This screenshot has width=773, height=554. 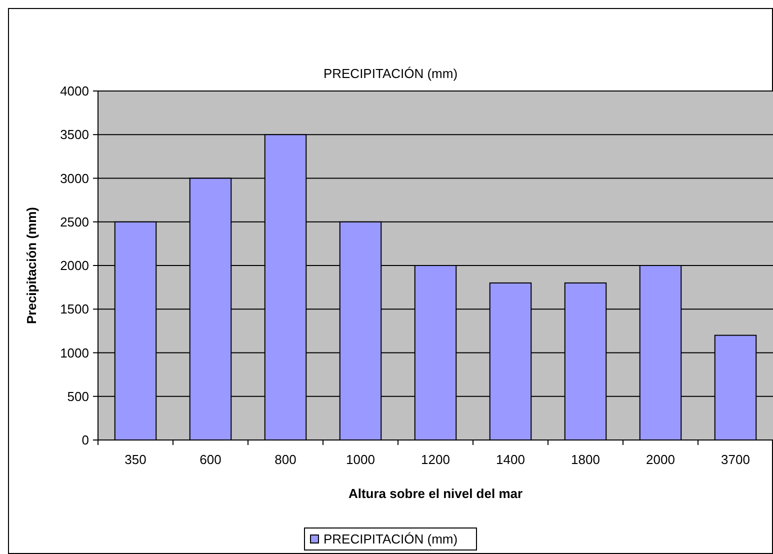 I want to click on y-tick-label: 2500, so click(x=74, y=222).